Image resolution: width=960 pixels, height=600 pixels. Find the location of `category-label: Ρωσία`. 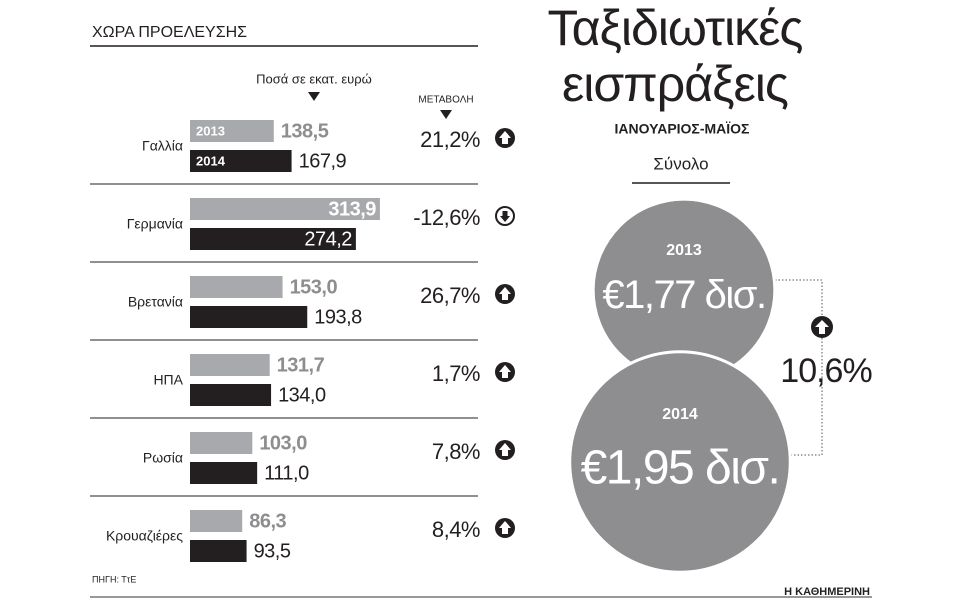

category-label: Ρωσία is located at coordinates (163, 458).